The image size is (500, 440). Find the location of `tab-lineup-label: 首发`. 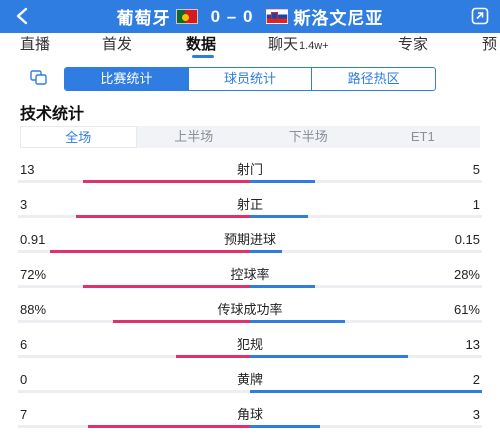

tab-lineup-label: 首发 is located at coordinates (117, 44).